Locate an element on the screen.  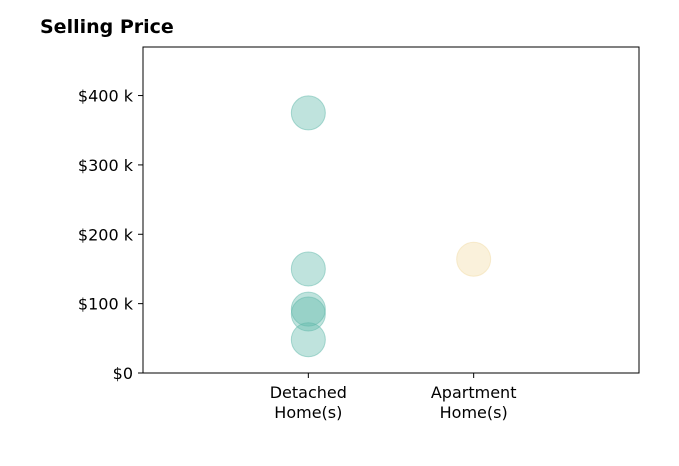
x-tick-label: Detached Home(s) is located at coordinates (308, 402).